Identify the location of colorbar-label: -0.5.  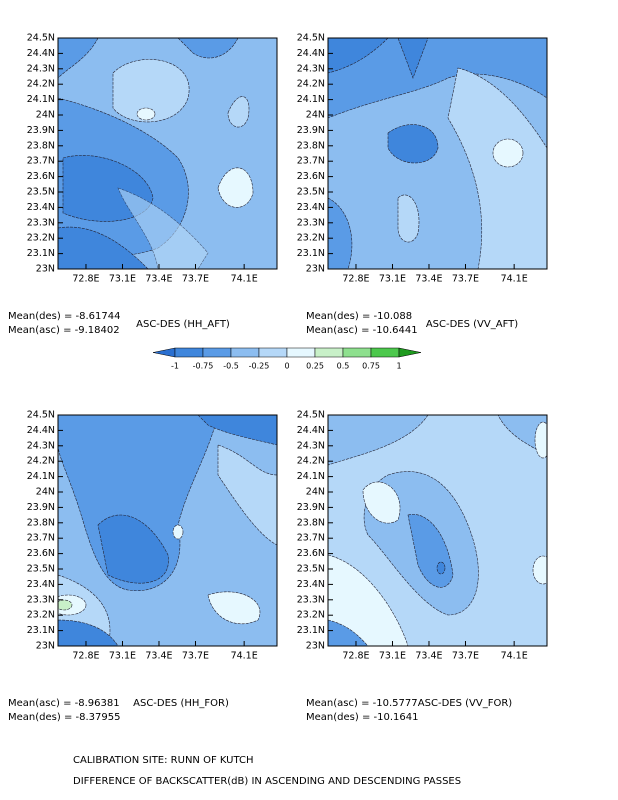
(231, 366).